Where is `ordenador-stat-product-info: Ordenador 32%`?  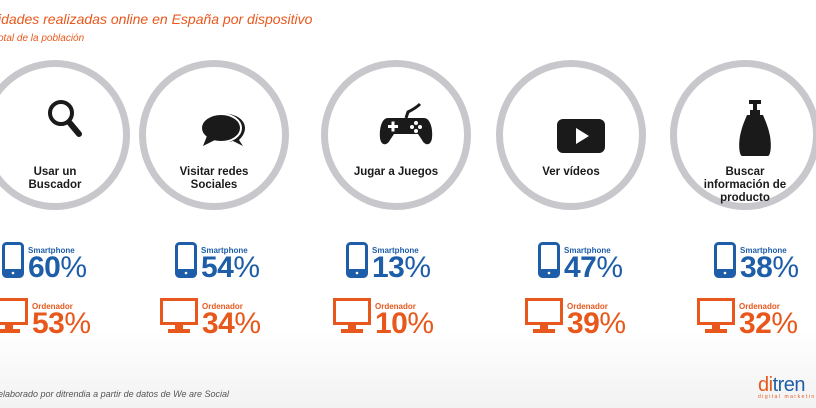
ordenador-stat-product-info: Ordenador 32% is located at coordinates (747, 318).